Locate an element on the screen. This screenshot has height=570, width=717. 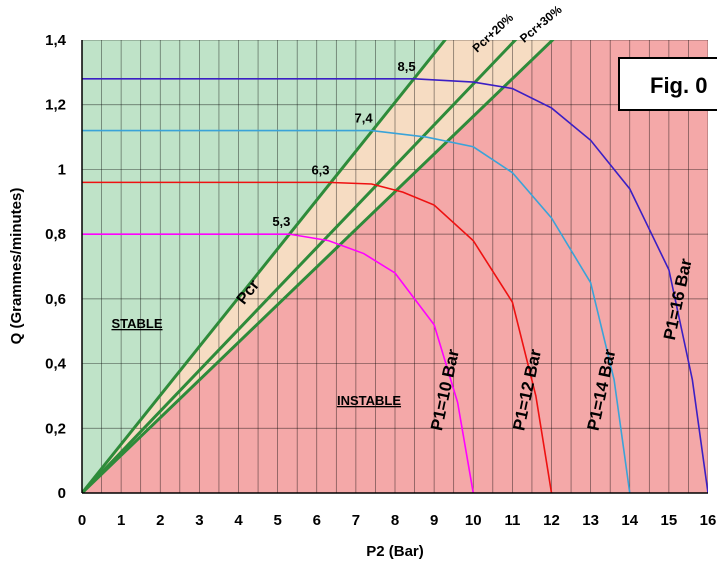
x-tick-label: 1 is located at coordinates (121, 520).